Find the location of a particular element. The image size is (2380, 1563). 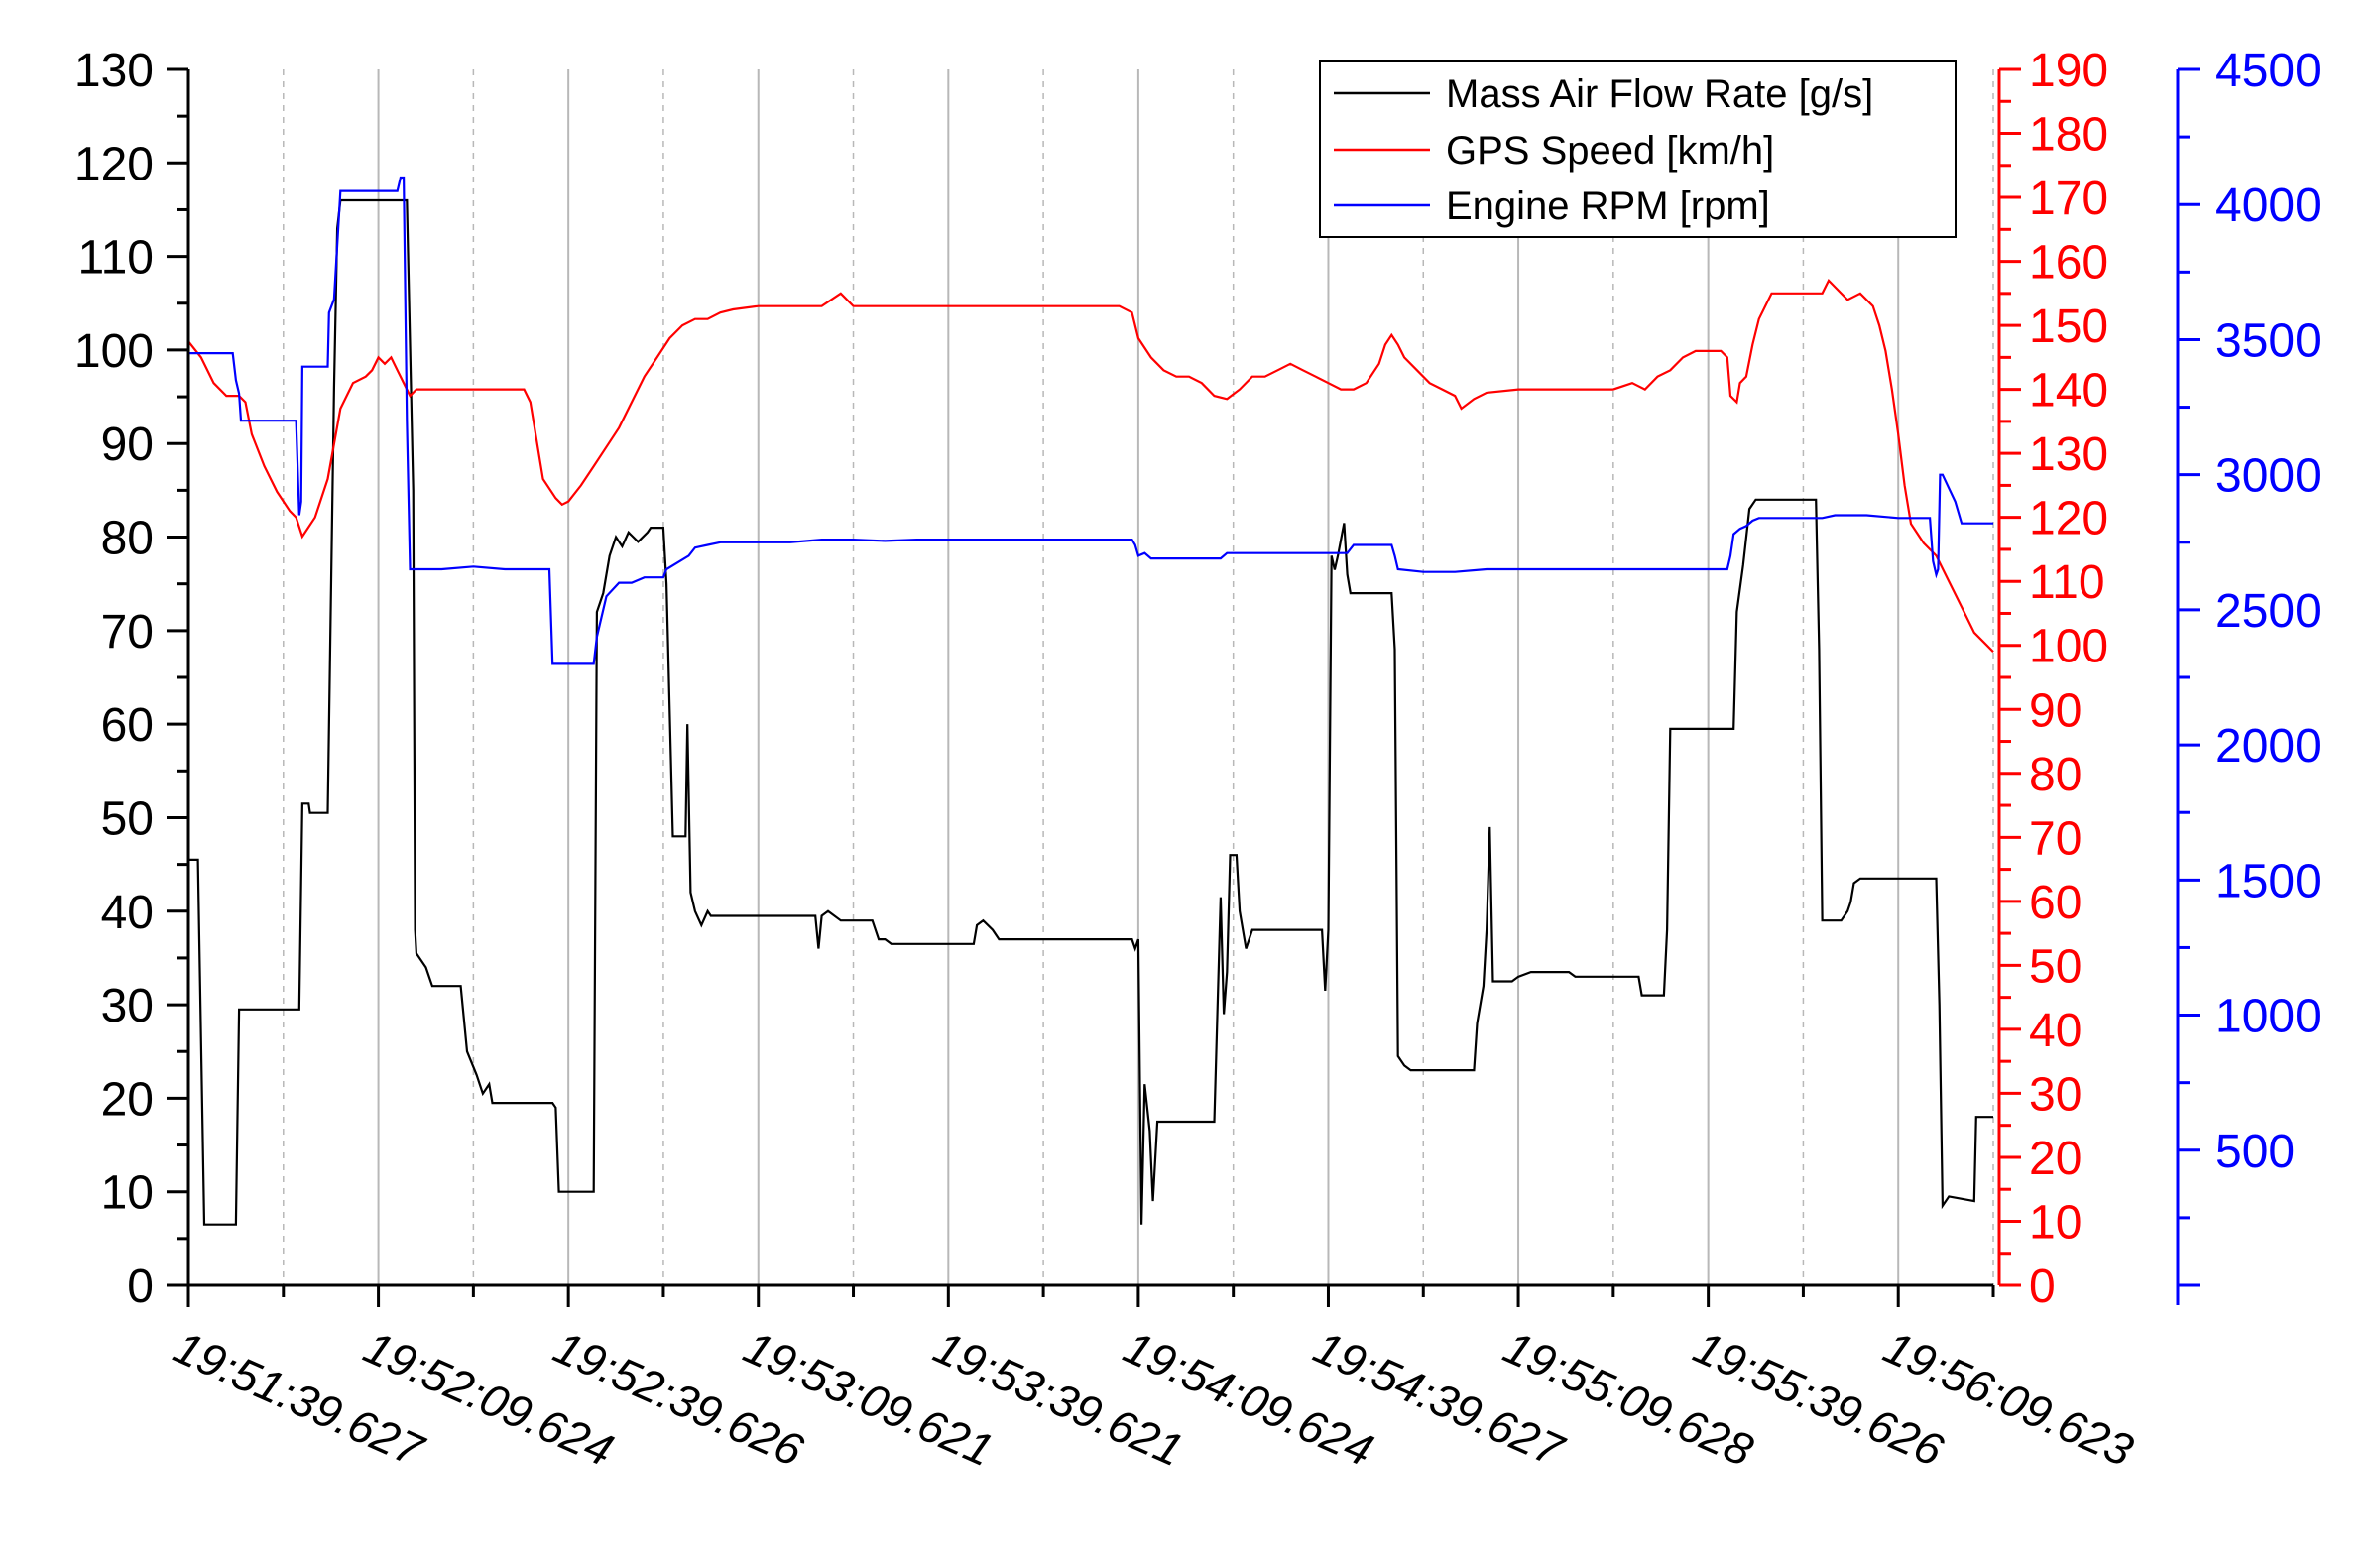

speed-y-tick-label: 40 is located at coordinates (2055, 1031).